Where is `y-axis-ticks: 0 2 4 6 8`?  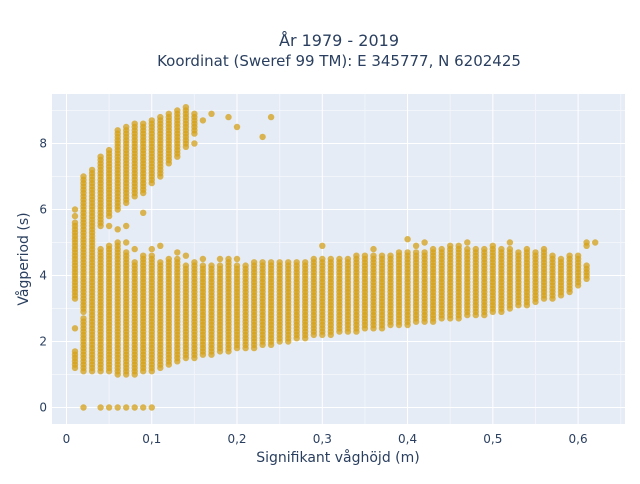 y-axis-ticks: 0 2 4 6 8 is located at coordinates (43, 276).